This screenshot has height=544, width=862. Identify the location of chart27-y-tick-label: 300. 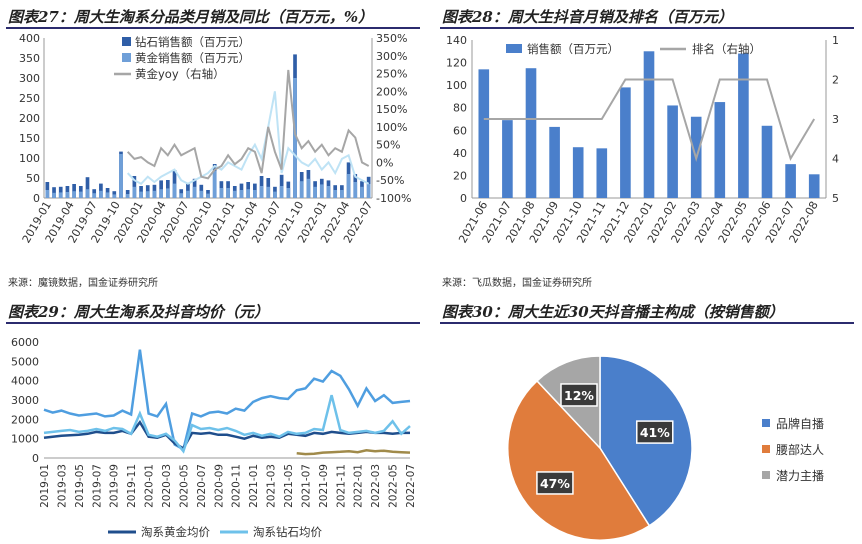
(29, 78).